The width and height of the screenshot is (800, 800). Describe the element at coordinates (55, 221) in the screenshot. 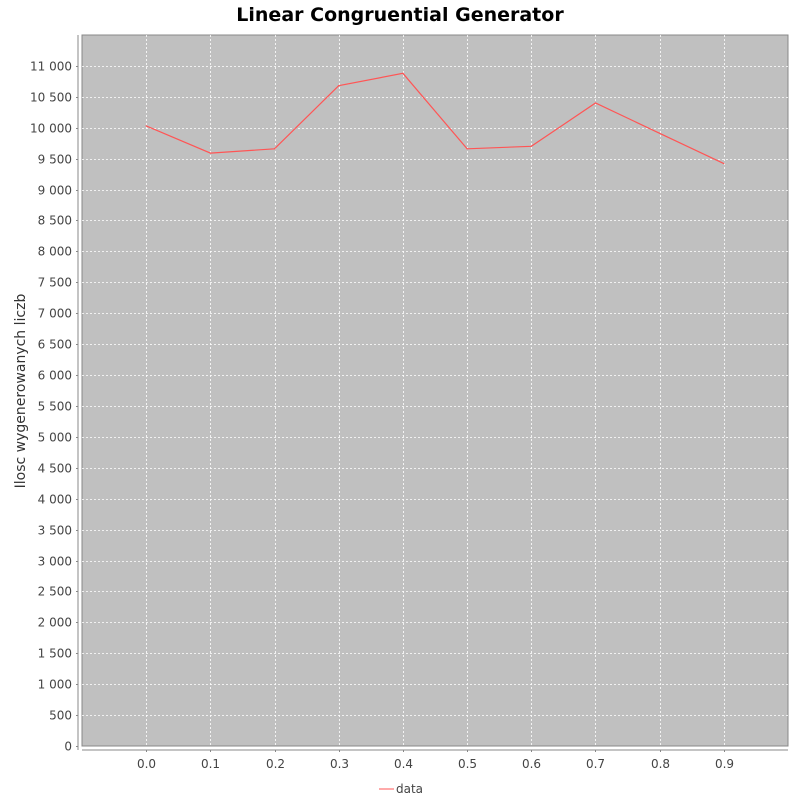

I see `y-tick-label: 8 500` at that location.